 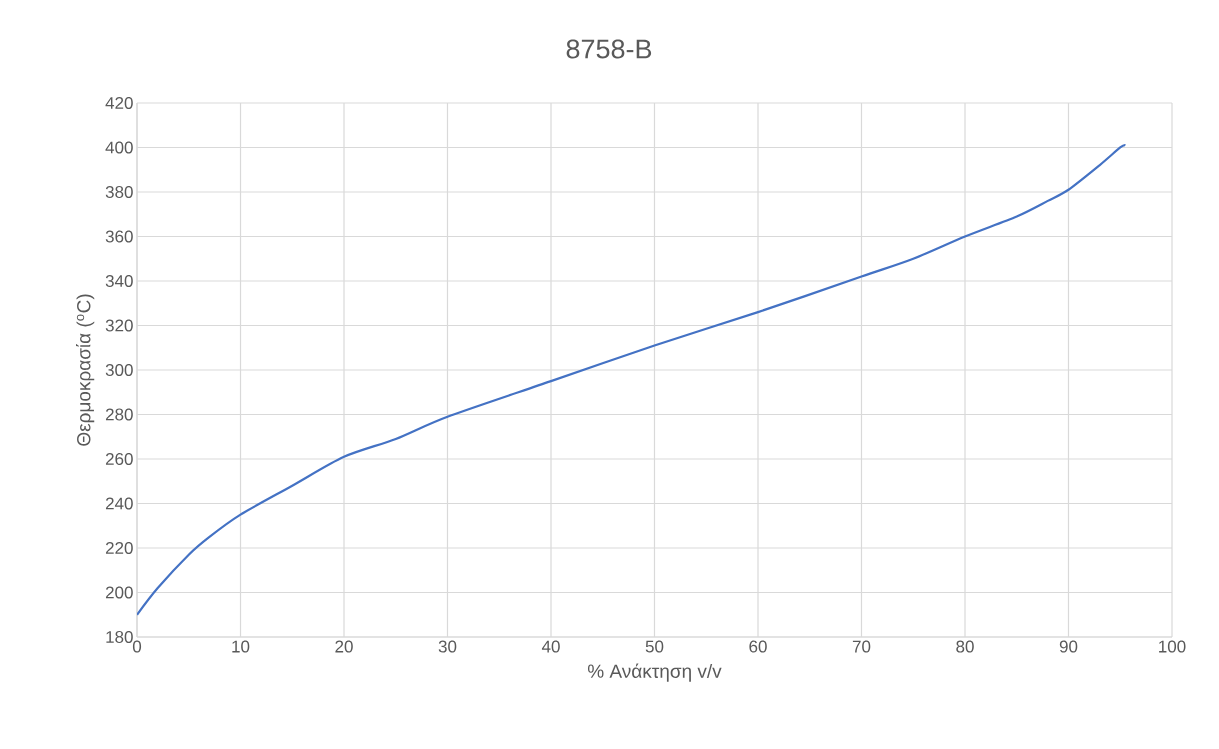 I want to click on y-tick-label: 180, so click(x=119, y=637).